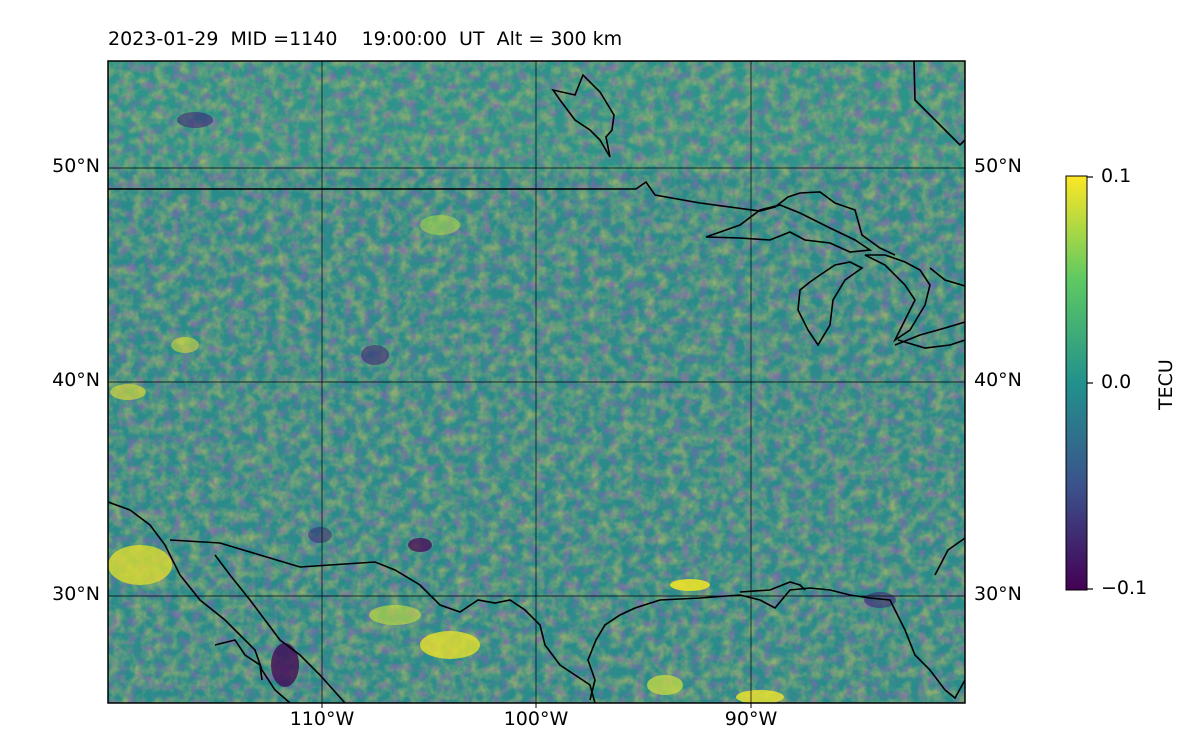 This screenshot has height=750, width=1200. I want to click on lat-label-30-right: 30°N, so click(998, 594).